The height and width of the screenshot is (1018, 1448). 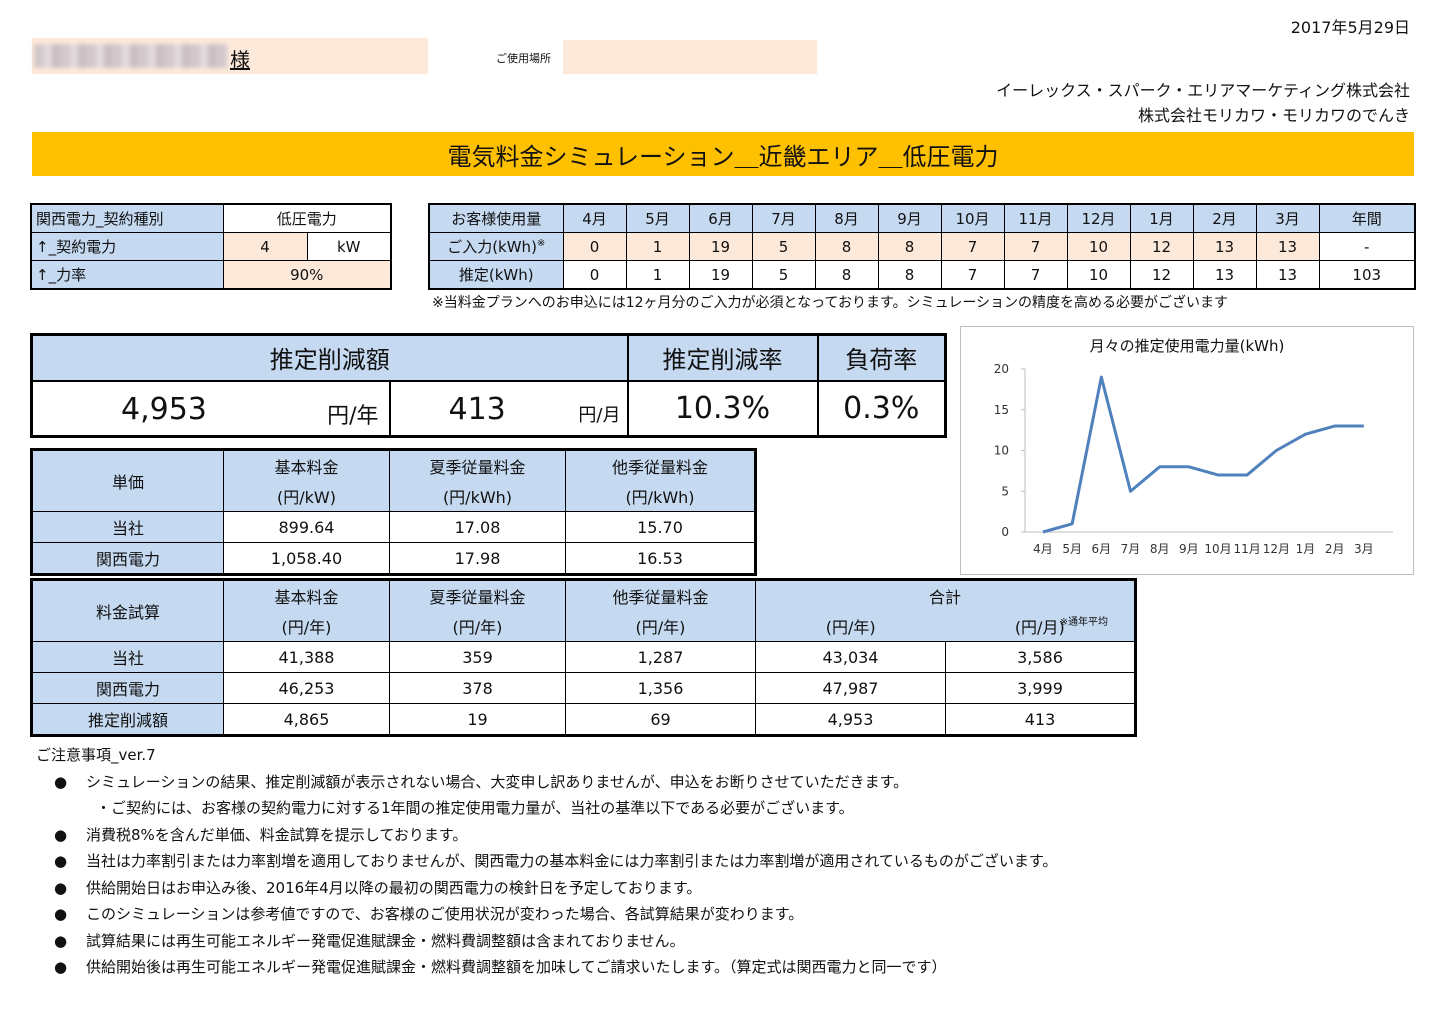 I want to click on place-field, so click(x=690, y=57).